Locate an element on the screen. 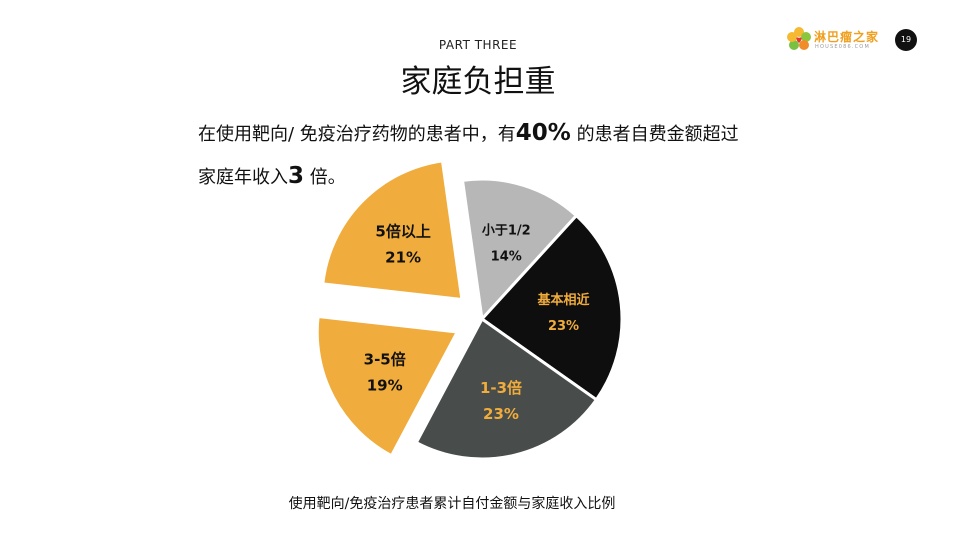 Image resolution: width=960 pixels, height=540 pixels. brand-logo: 淋巴瘤之家 HOUSE086.COM is located at coordinates (841, 41).